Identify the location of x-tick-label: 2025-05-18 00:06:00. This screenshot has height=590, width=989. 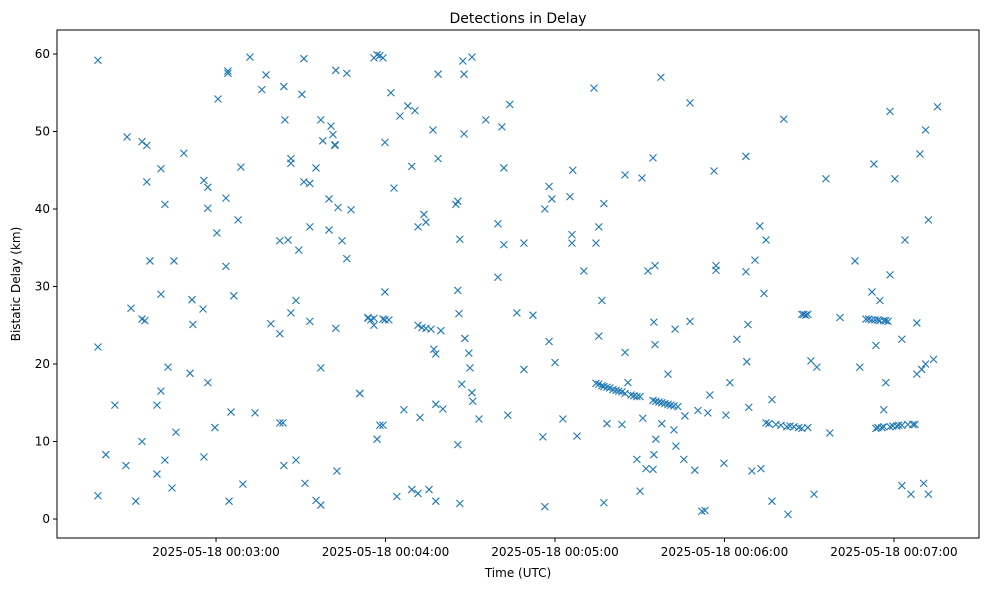
(724, 552).